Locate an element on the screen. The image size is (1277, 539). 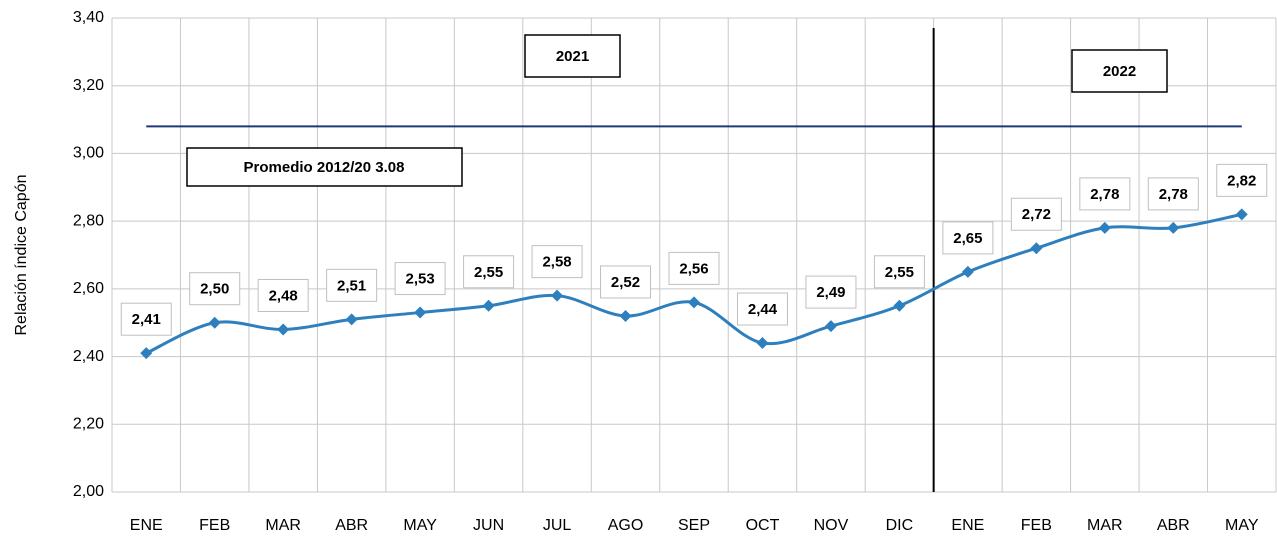
y-tick-label: 3,20 is located at coordinates (88, 85).